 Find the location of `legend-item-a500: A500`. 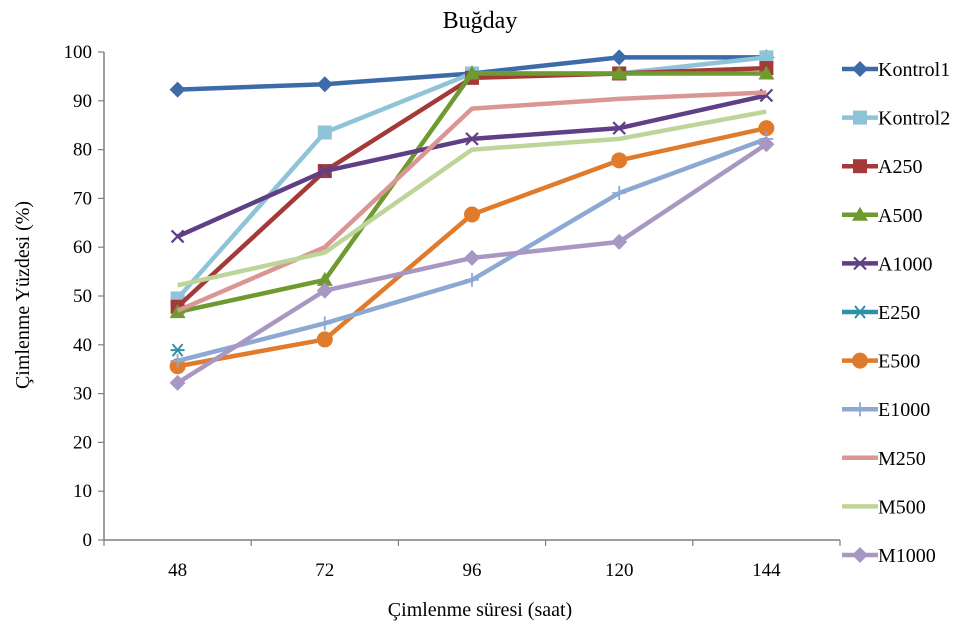

legend-item-a500: A500 is located at coordinates (882, 216).